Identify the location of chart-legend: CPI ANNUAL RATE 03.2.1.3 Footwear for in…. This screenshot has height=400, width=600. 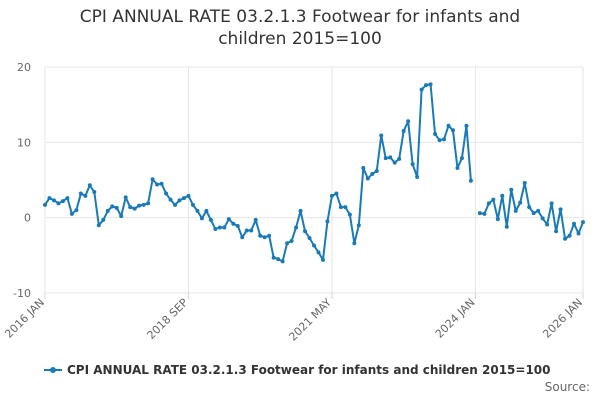
(297, 370).